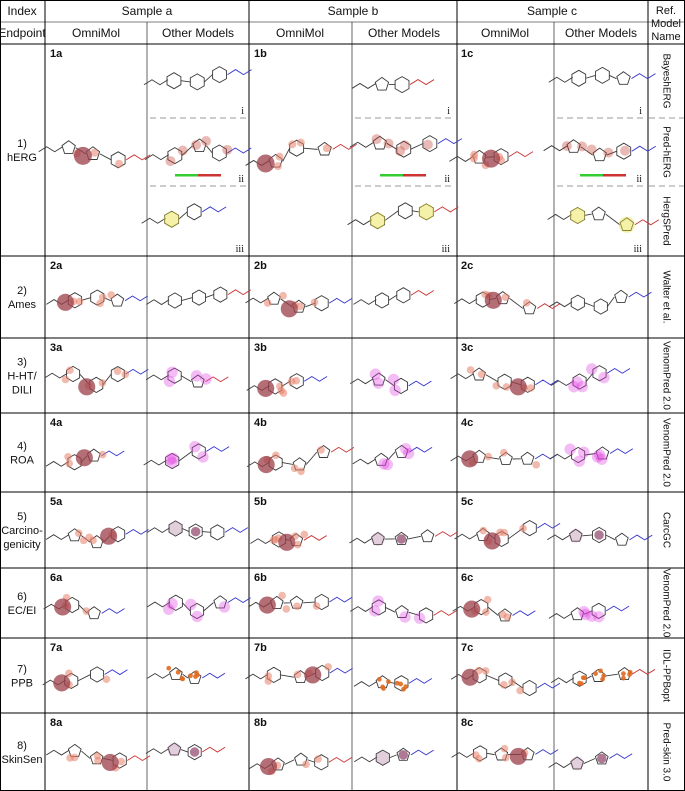  Describe the element at coordinates (22, 447) in the screenshot. I see `endpoint-label: 4)` at that location.